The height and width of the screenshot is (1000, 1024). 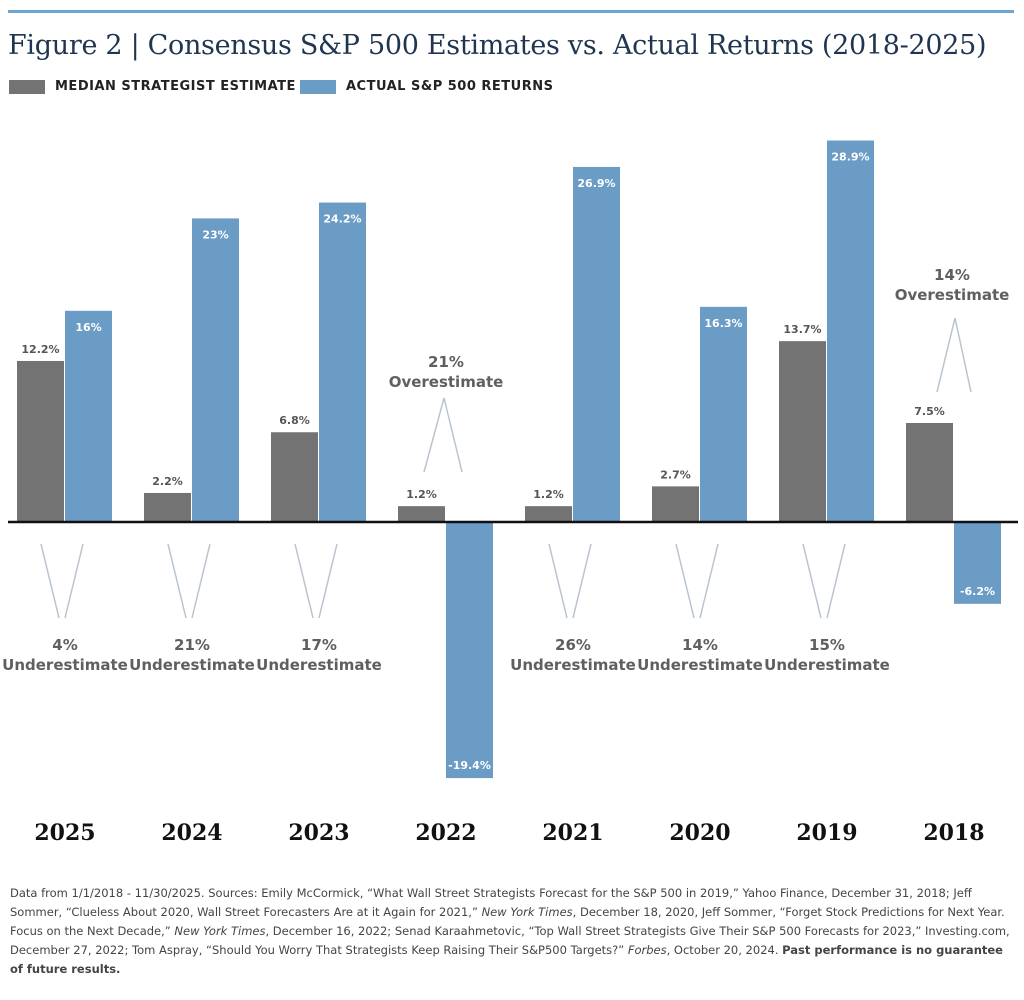 I want to click on estimate-bar-2022, so click(x=421, y=514).